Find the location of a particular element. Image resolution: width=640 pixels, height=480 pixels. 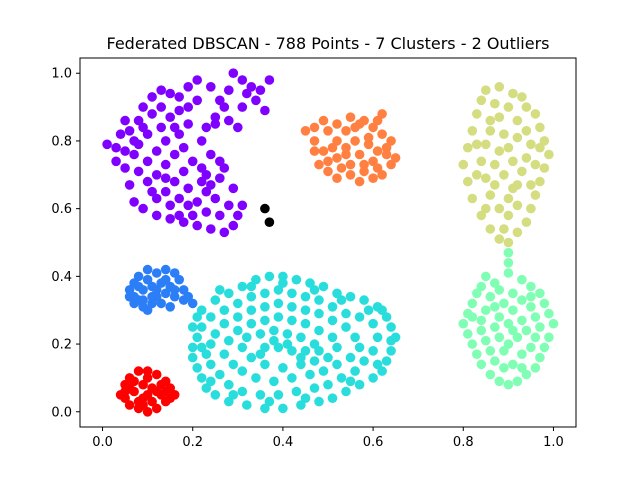

y-tick-label: 0.8 is located at coordinates (61, 141).